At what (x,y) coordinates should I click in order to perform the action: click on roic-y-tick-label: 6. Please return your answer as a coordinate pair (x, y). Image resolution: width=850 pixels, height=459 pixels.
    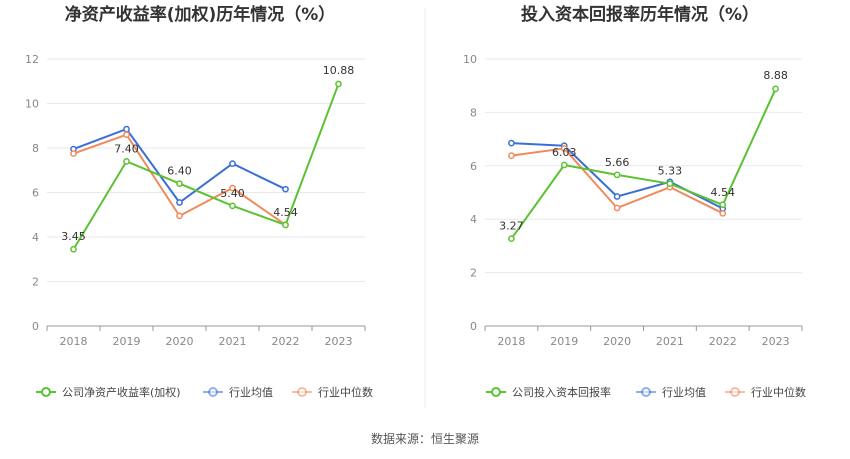
    Looking at the image, I should click on (473, 166).